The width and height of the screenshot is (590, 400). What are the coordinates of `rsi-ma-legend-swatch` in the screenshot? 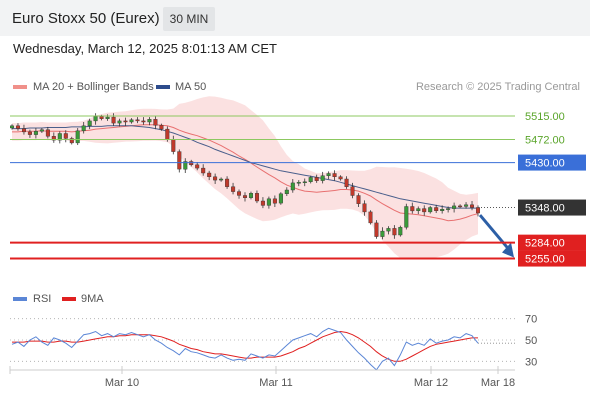 It's located at (69, 299).